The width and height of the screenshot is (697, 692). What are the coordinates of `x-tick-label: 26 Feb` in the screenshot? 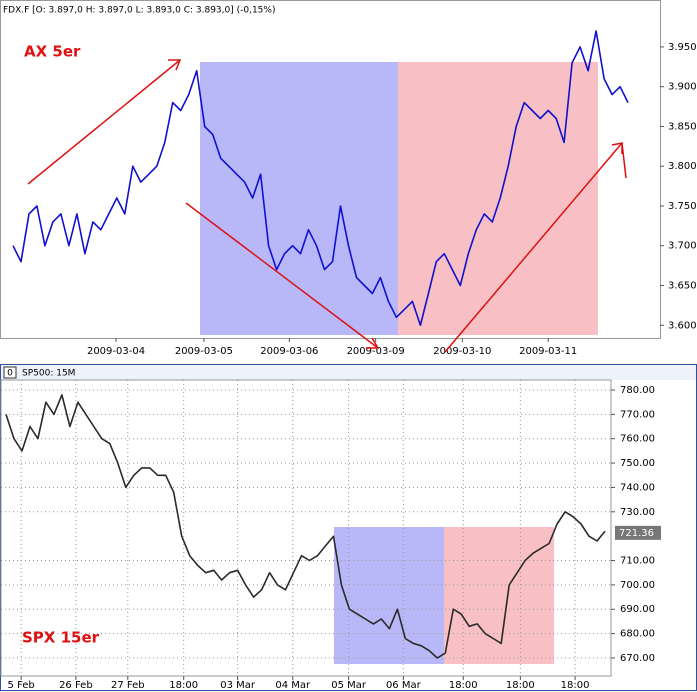 It's located at (76, 685).